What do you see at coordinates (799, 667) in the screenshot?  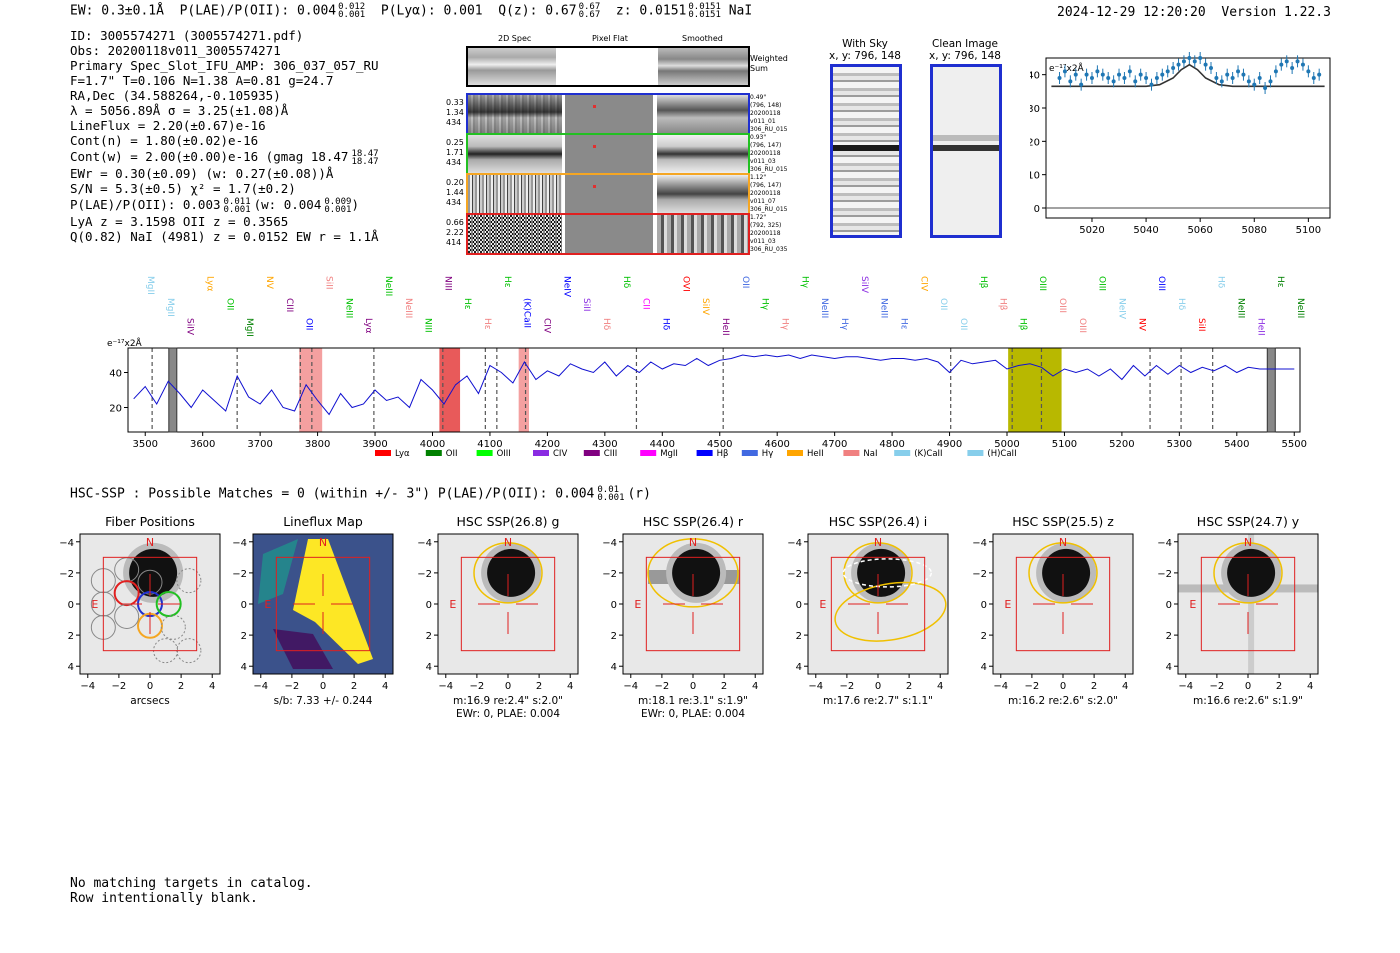 I see `cutout-4-ylabel-0: 4` at bounding box center [799, 667].